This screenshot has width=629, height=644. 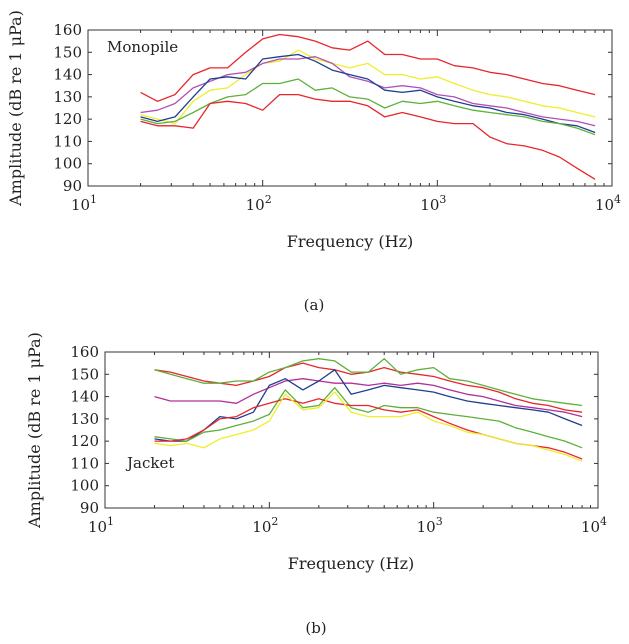 I want to click on y-axis-label-b: Amplitude (dB re 1 μPa), so click(x=34, y=430).